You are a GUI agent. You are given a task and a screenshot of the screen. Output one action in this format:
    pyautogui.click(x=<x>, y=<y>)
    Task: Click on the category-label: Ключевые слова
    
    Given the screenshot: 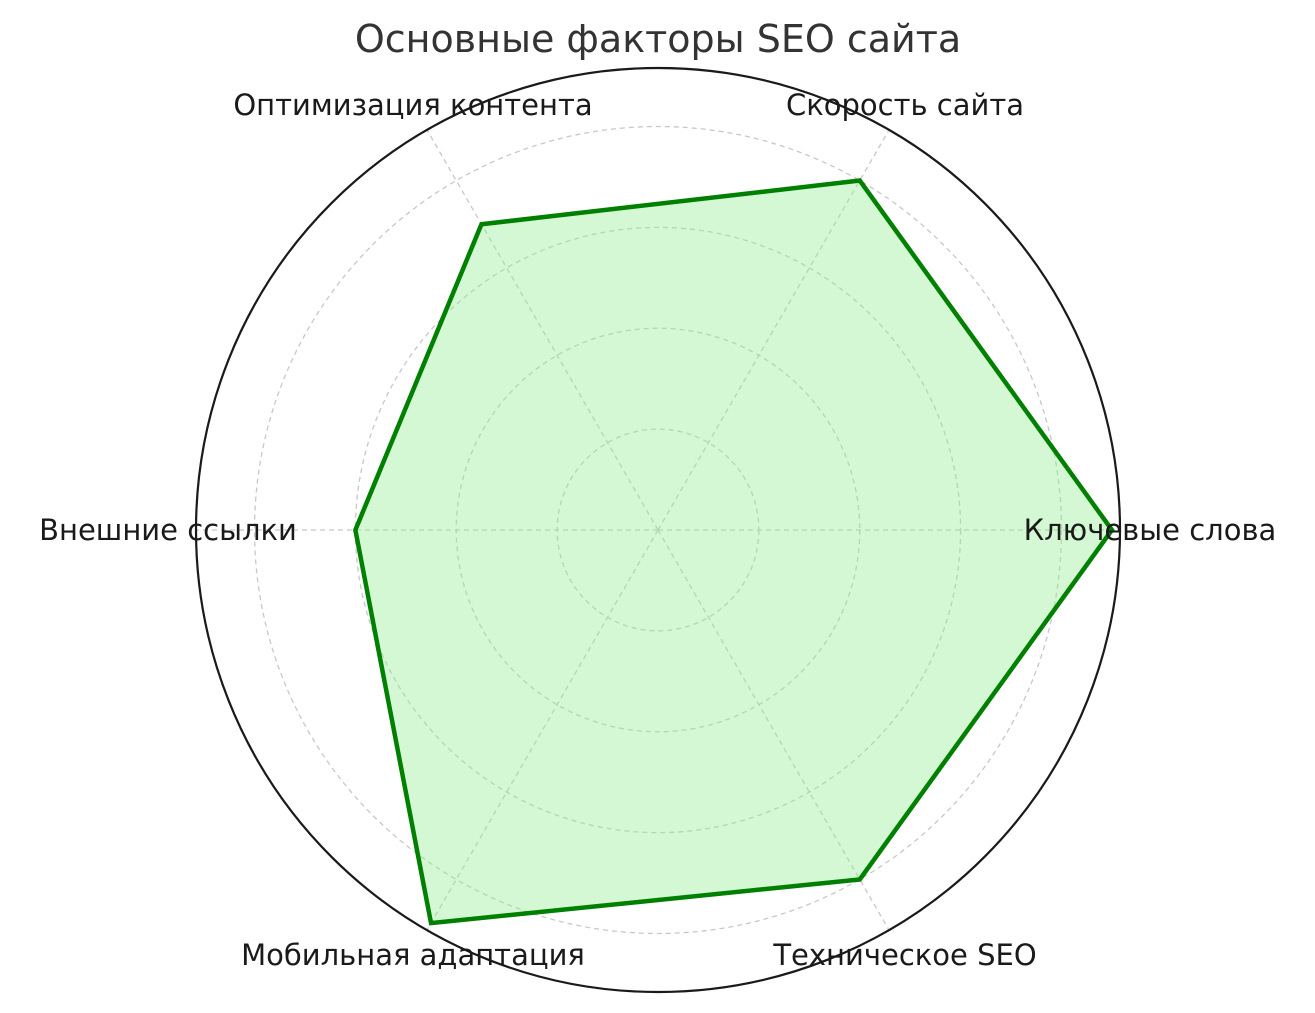 What is the action you would take?
    pyautogui.click(x=1150, y=530)
    